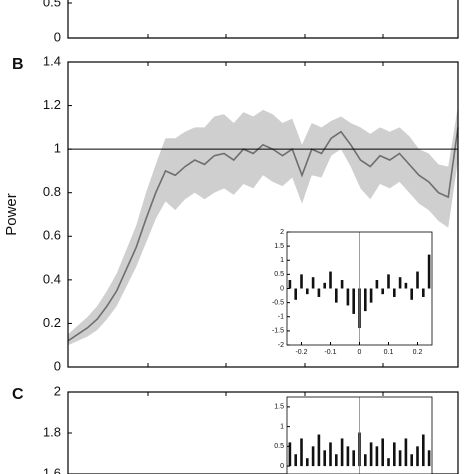 The height and width of the screenshot is (474, 474). I want to click on y-axis-label: Power, so click(11, 214).